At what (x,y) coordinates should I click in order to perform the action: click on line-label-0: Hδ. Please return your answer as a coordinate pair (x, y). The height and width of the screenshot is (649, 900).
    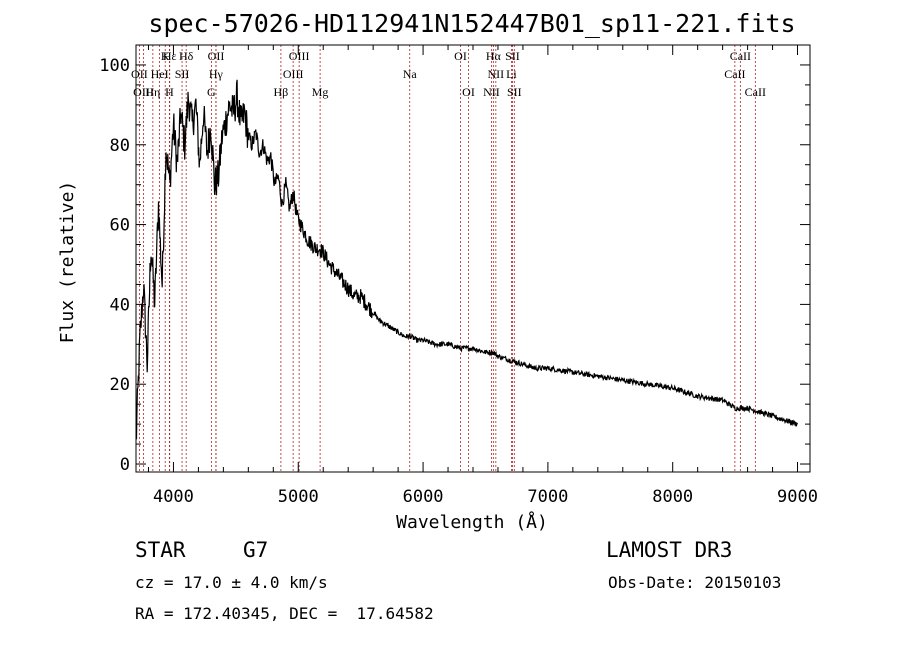
    Looking at the image, I should click on (186, 56).